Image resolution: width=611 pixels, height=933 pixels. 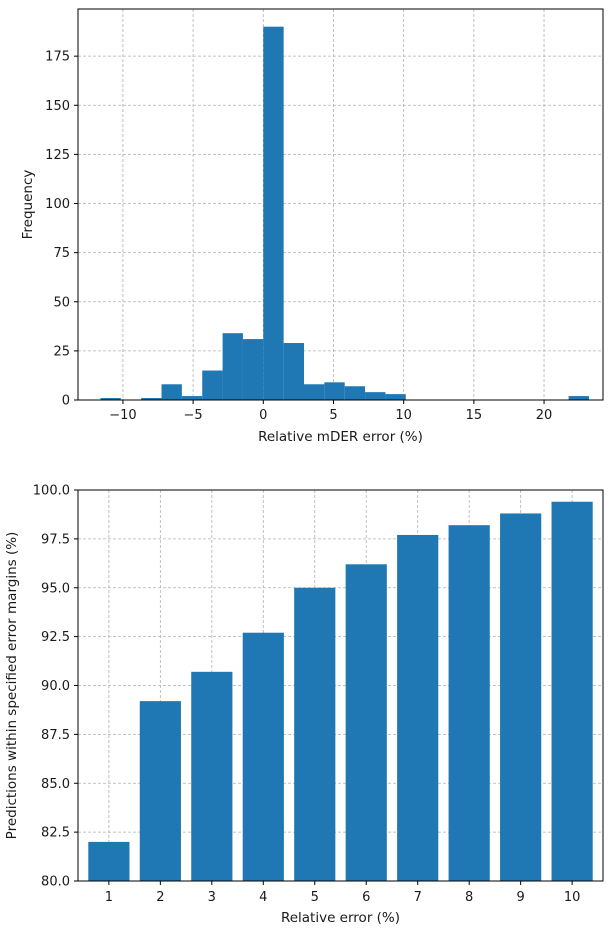 What do you see at coordinates (57, 57) in the screenshot?
I see `y-tick-label: 175` at bounding box center [57, 57].